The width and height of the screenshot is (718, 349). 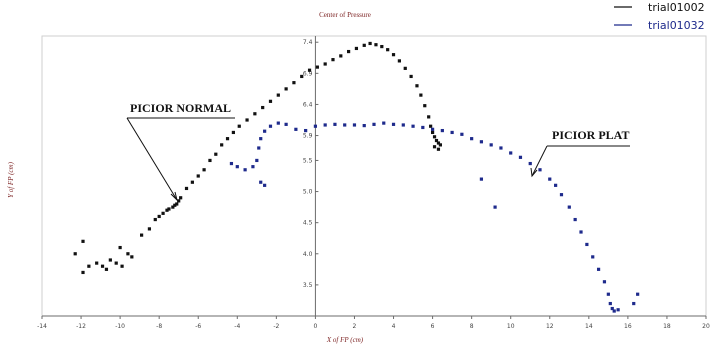 What do you see at coordinates (198, 326) in the screenshot?
I see `x-tick-label: -6` at bounding box center [198, 326].